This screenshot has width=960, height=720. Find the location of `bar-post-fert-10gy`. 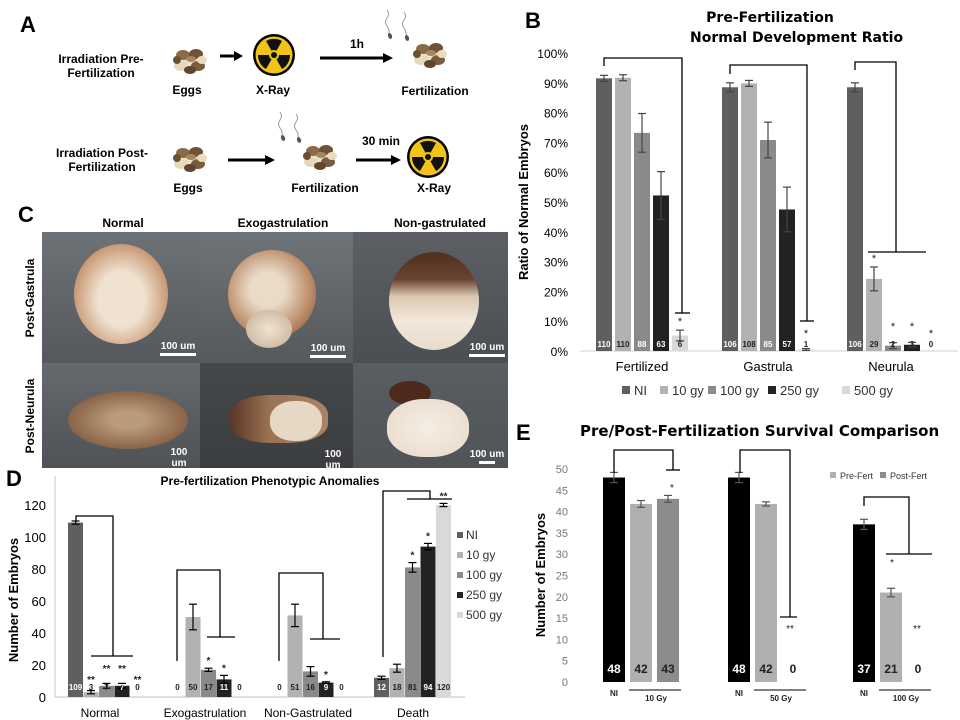

bar-post-fert-10gy is located at coordinates (668, 590).